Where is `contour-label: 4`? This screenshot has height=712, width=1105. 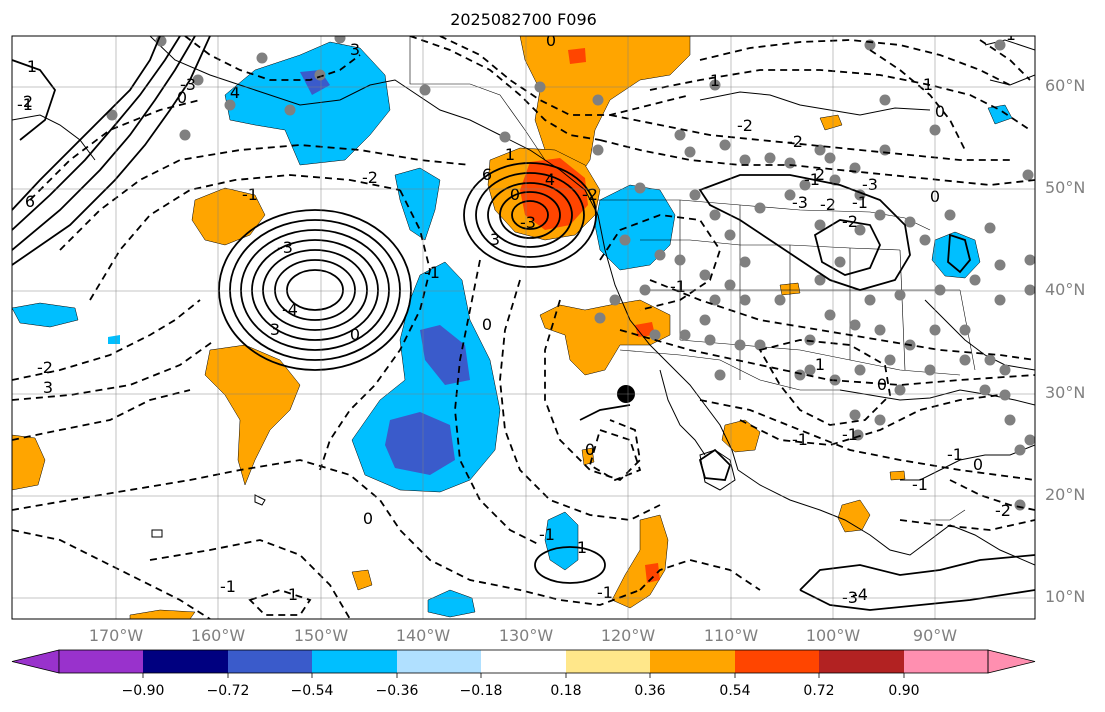
contour-label: 4 is located at coordinates (235, 92).